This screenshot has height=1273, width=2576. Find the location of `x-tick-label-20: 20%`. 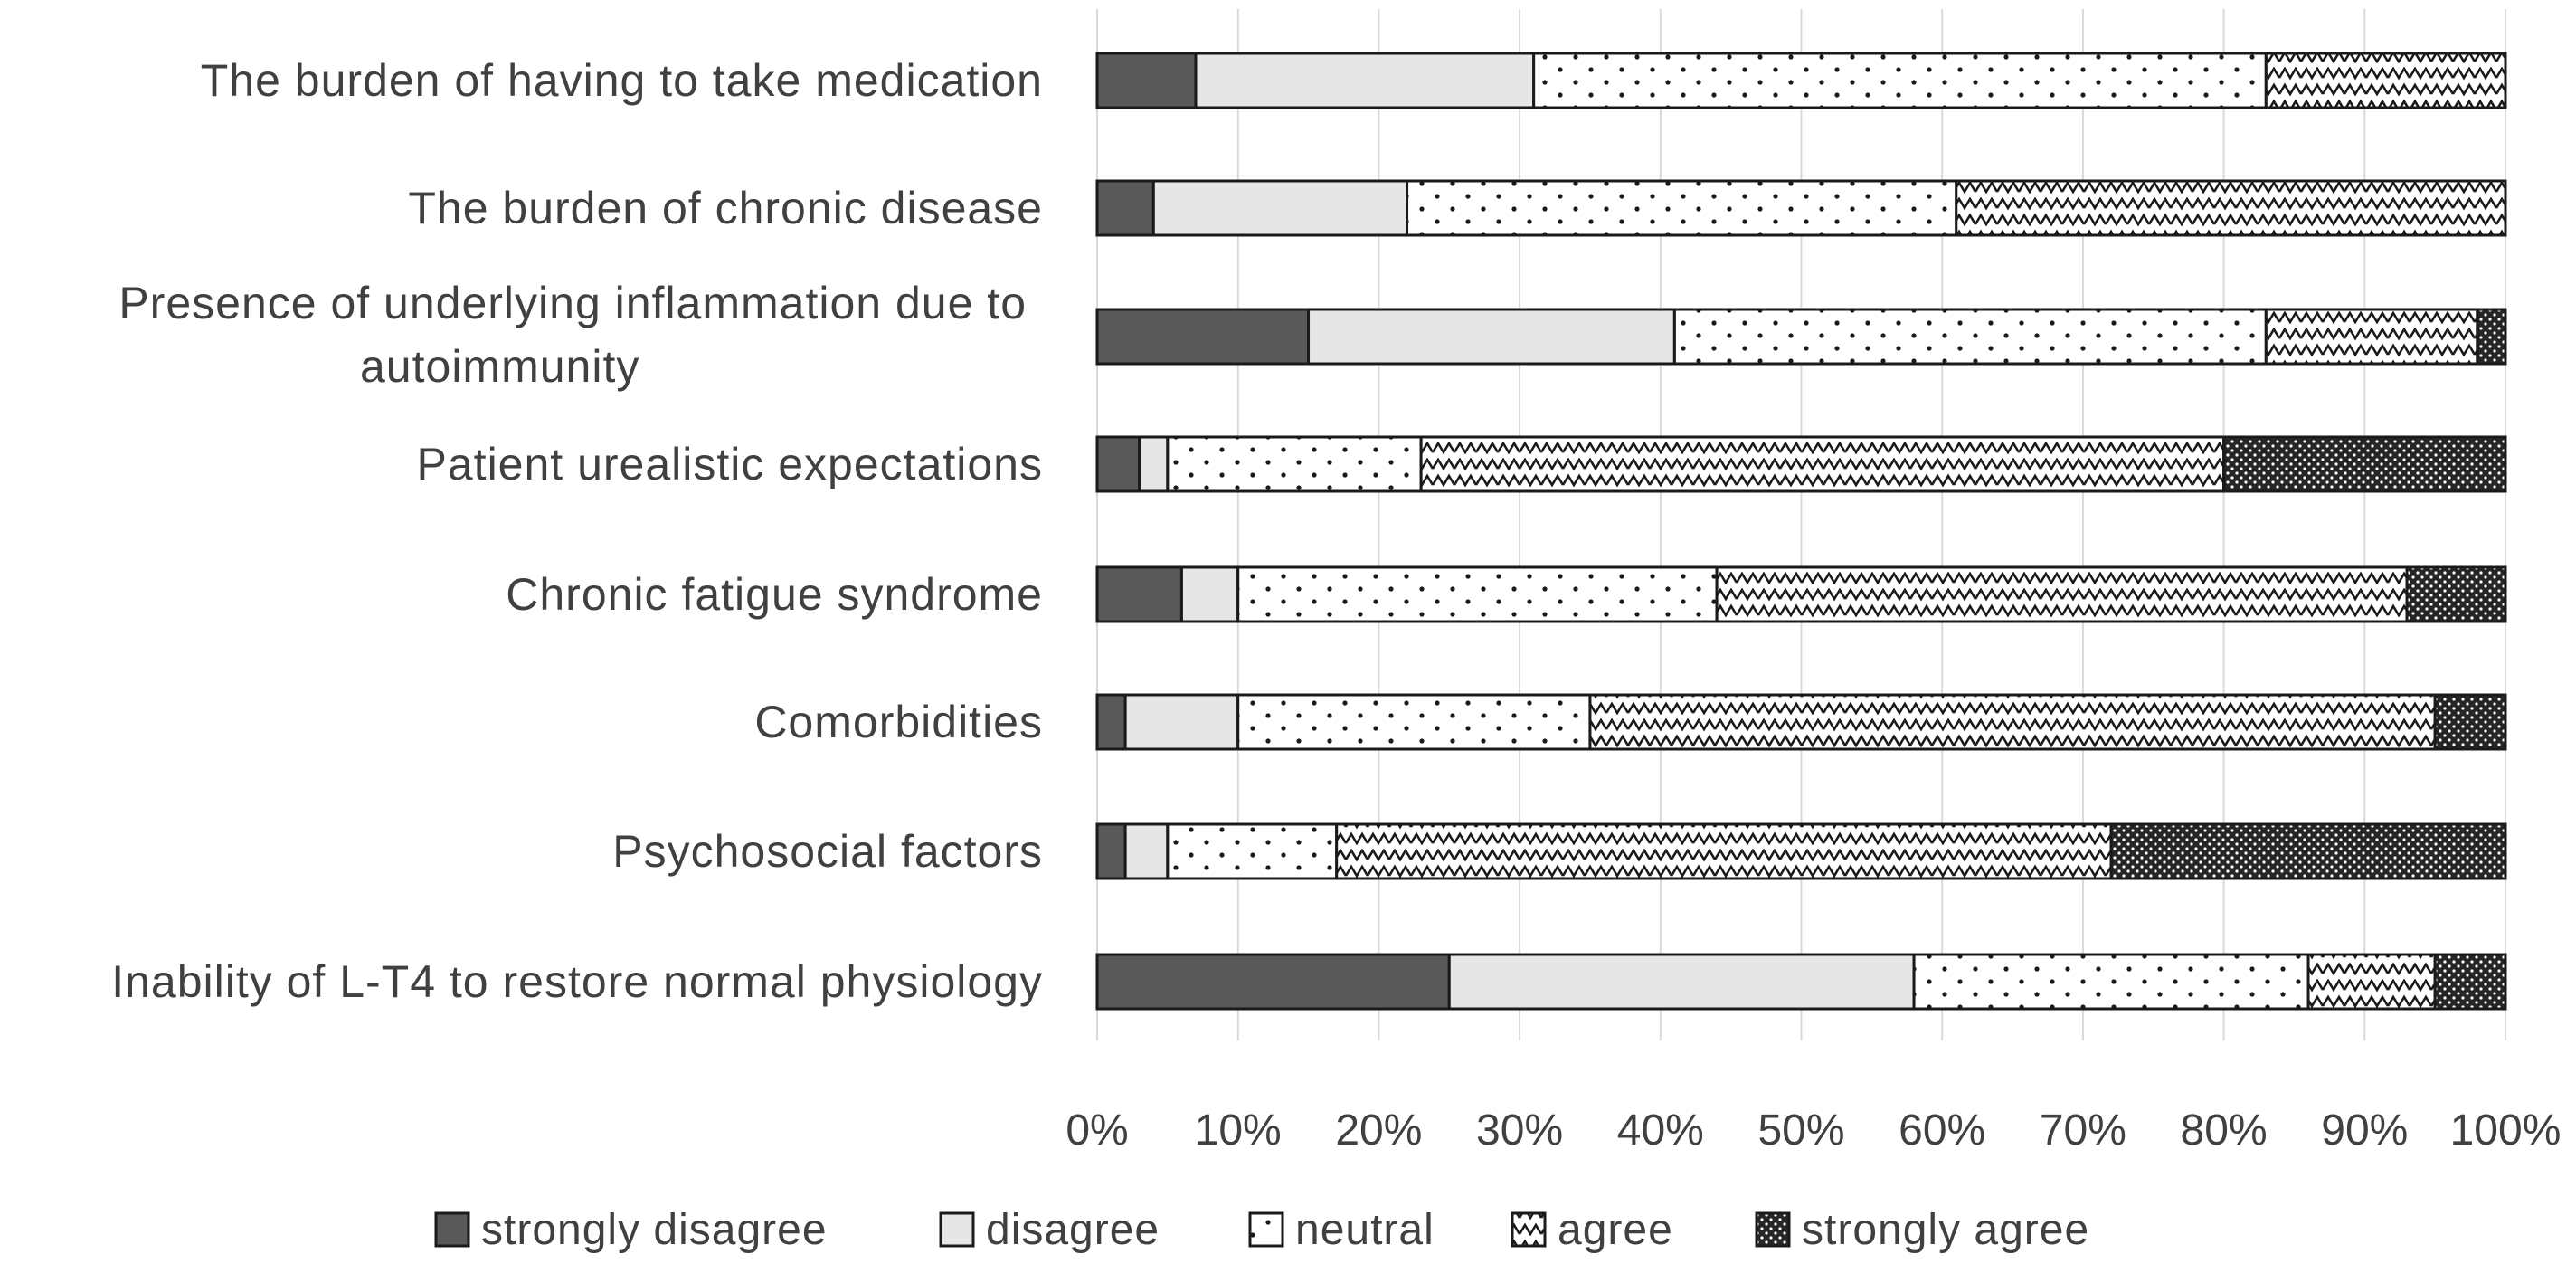

x-tick-label-20: 20% is located at coordinates (1378, 1131).